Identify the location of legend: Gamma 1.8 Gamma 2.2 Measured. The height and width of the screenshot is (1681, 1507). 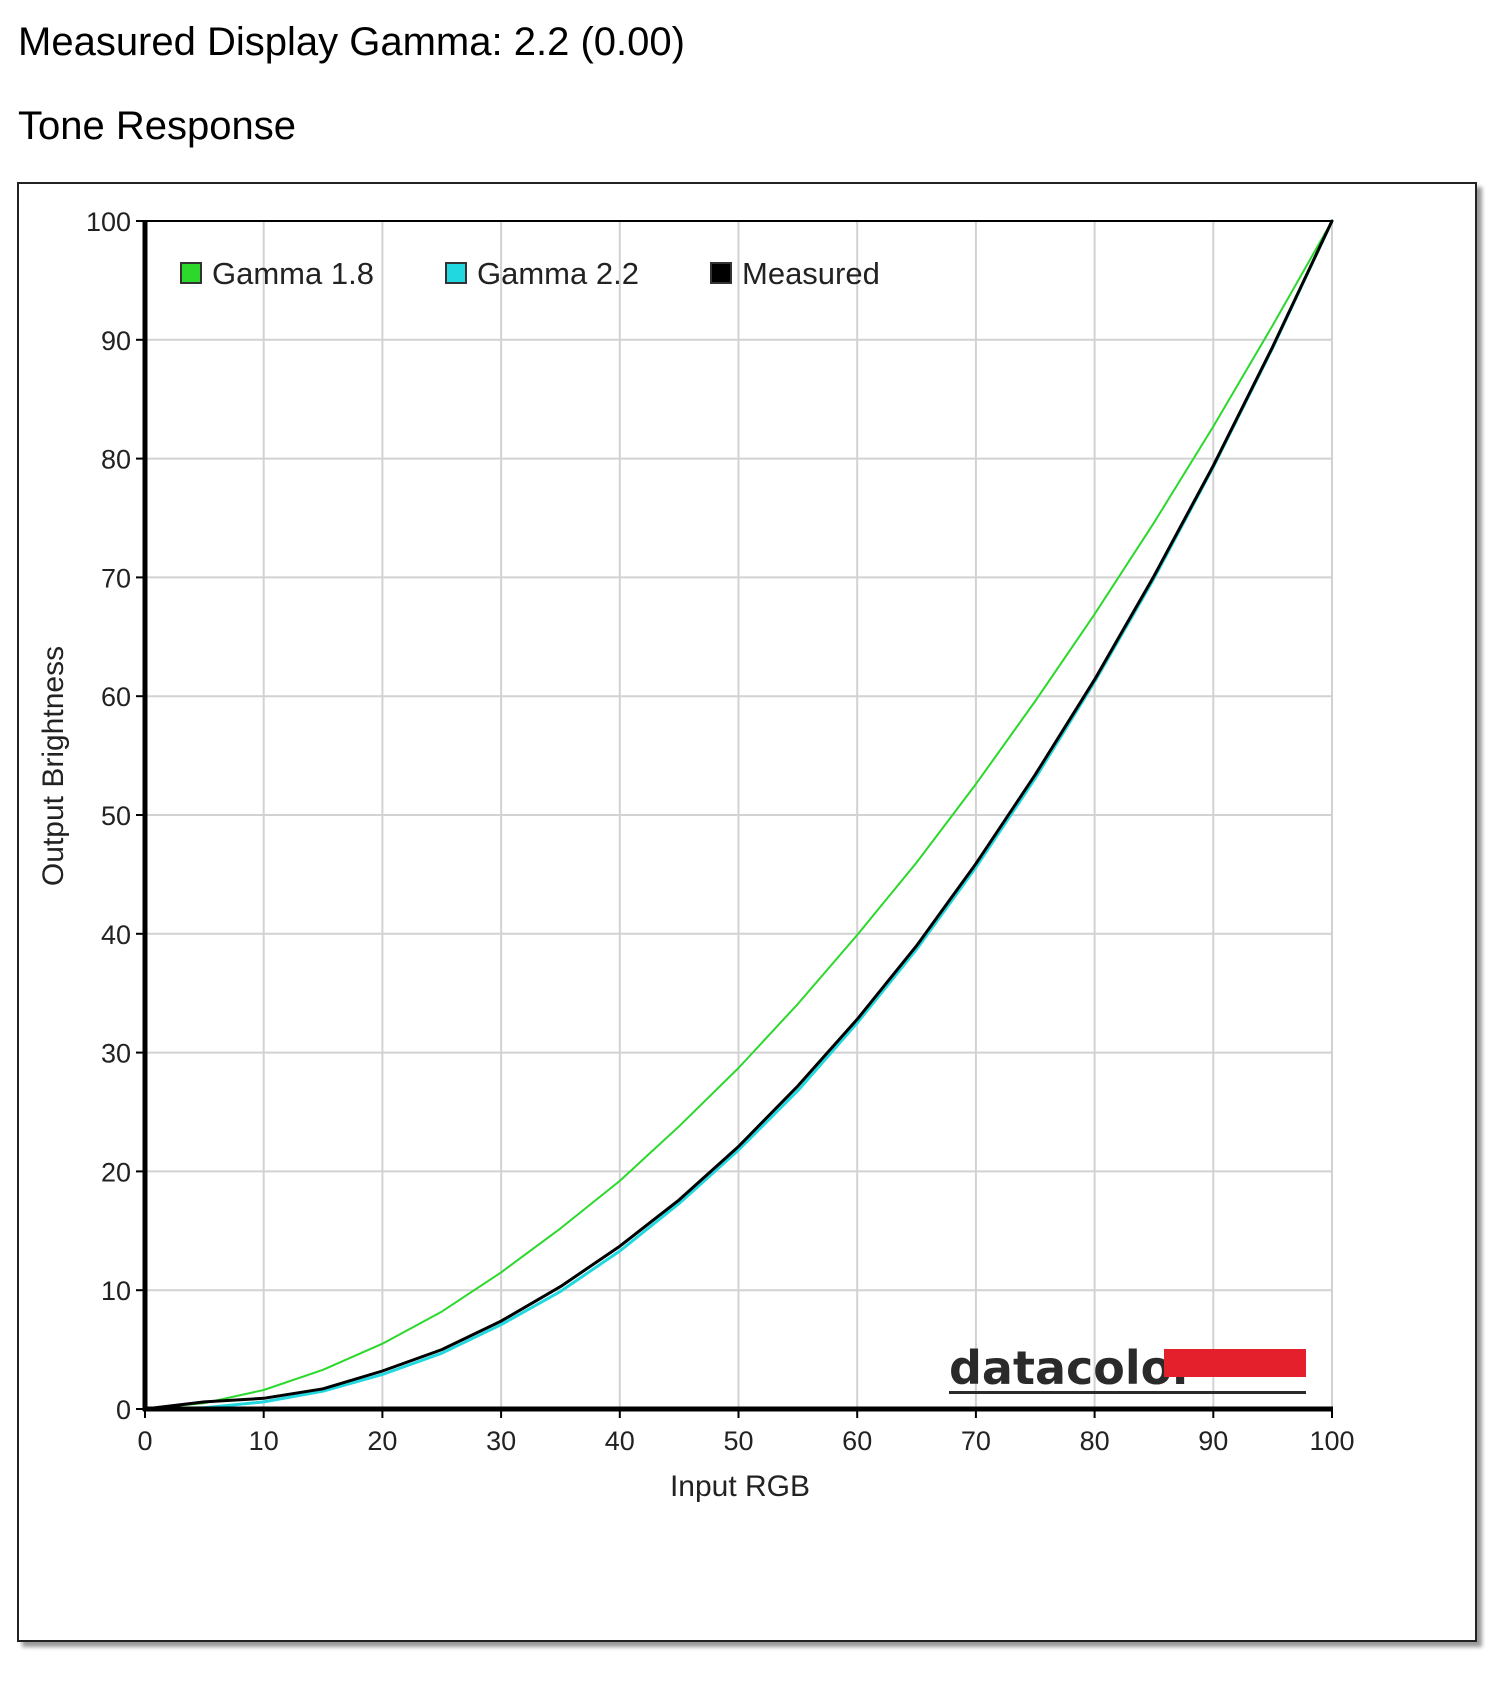
(530, 273).